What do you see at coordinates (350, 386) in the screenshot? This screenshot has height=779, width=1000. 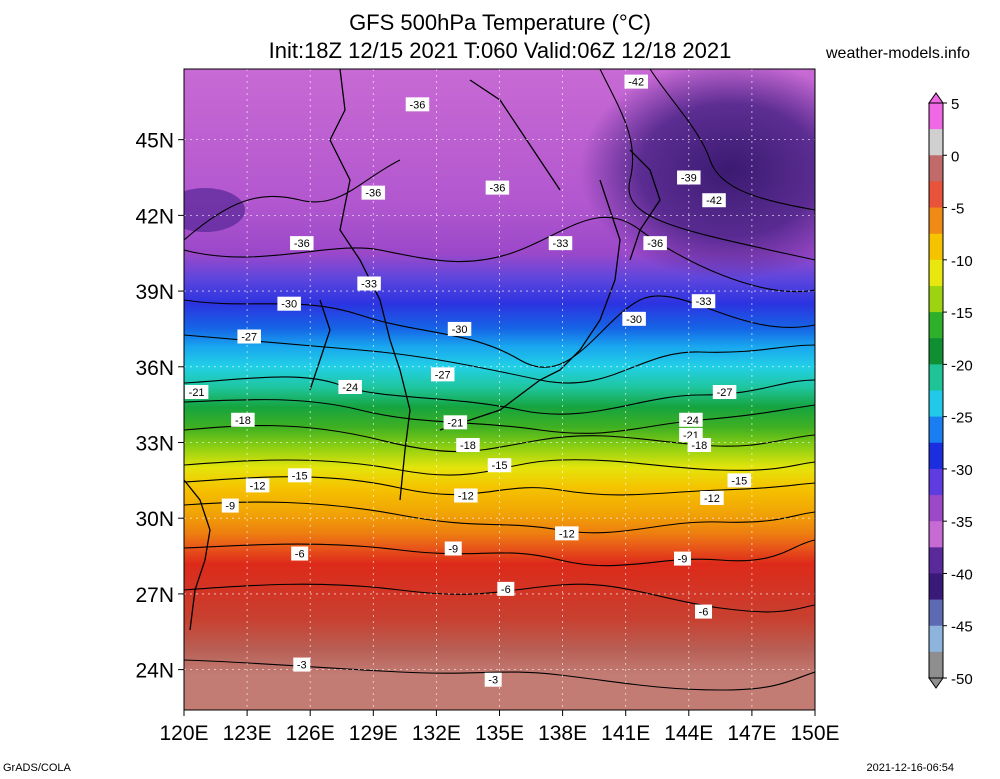 I see `contour-label: -24` at bounding box center [350, 386].